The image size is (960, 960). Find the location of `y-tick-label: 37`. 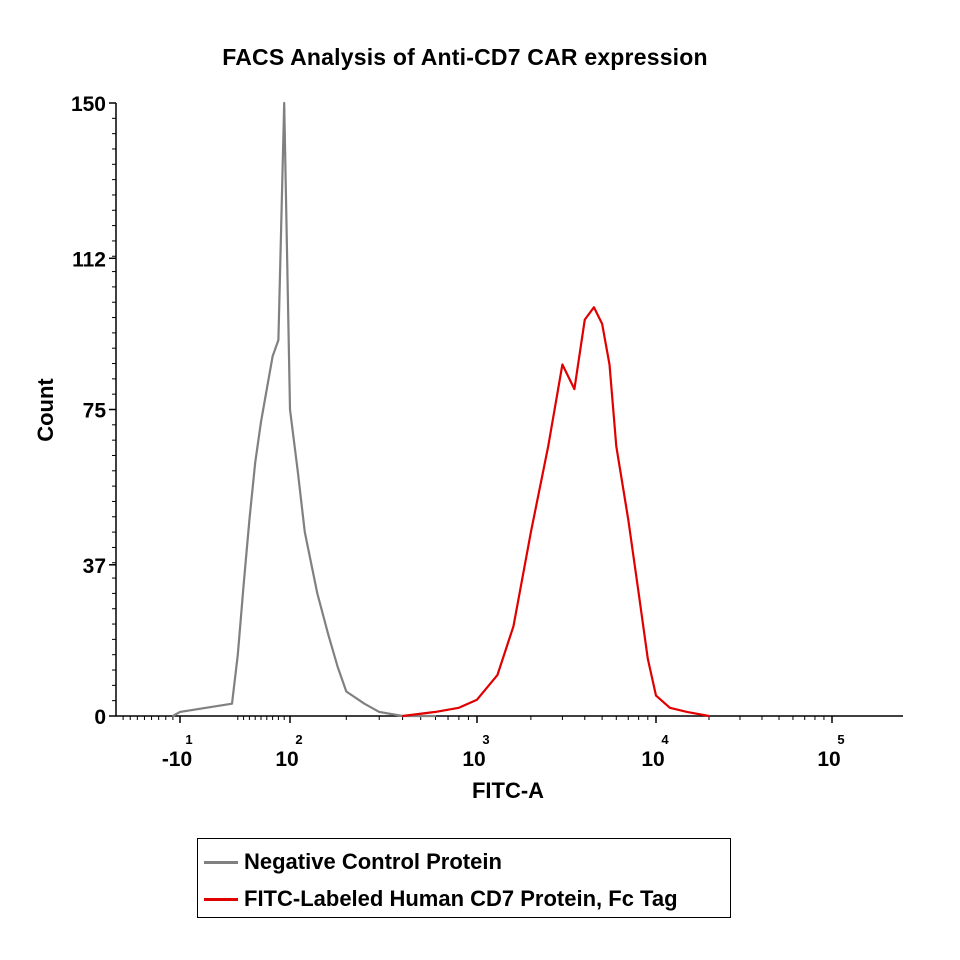

y-tick-label: 37 is located at coordinates (94, 566).